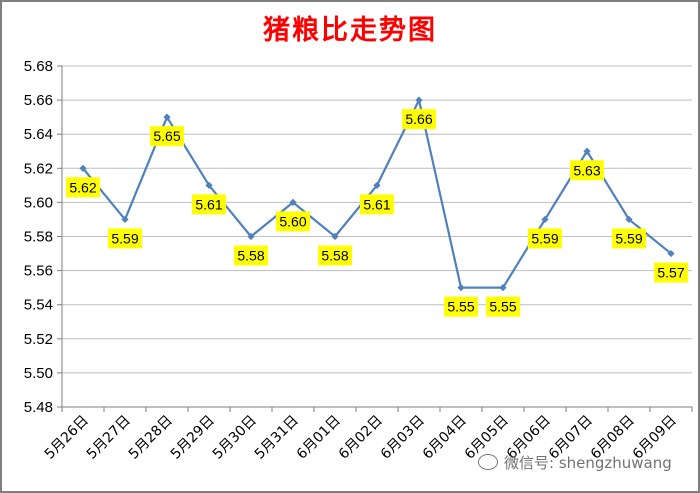 The image size is (700, 493). Describe the element at coordinates (38, 100) in the screenshot. I see `y-tick-label: 5.66` at that location.